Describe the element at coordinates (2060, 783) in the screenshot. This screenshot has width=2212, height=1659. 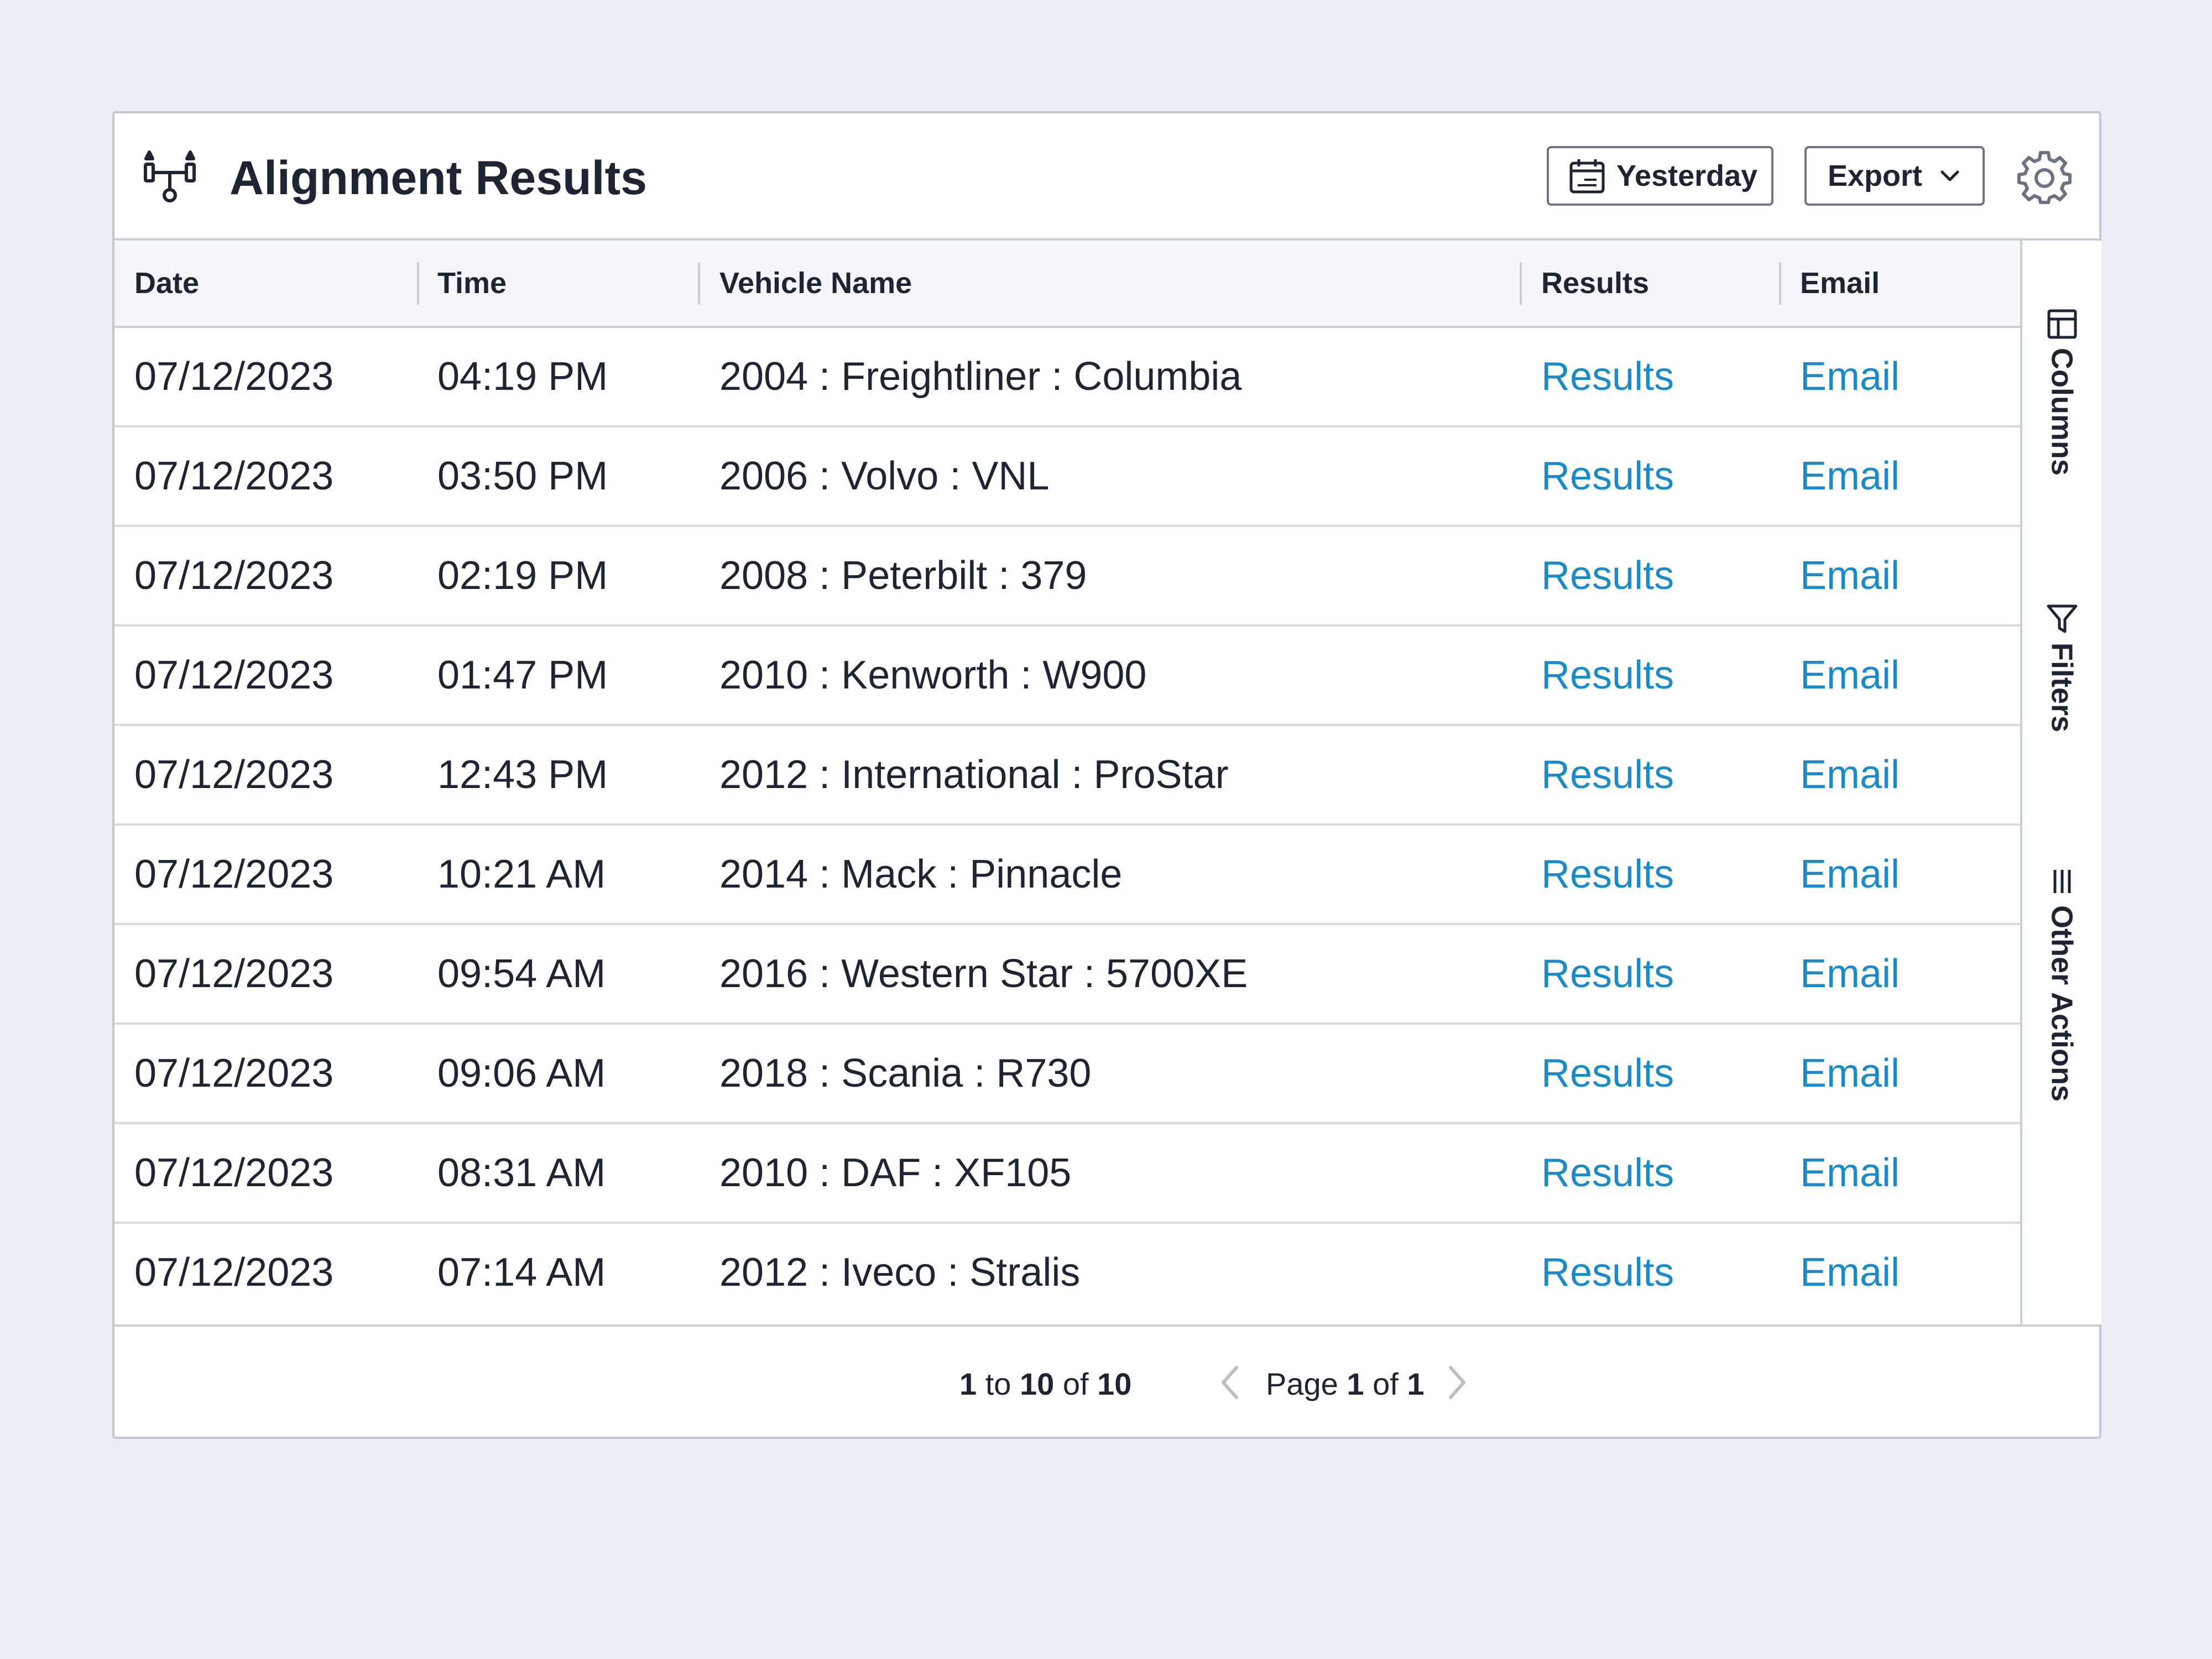
I see `side-toolbar: Columns Filters Other Actions` at that location.